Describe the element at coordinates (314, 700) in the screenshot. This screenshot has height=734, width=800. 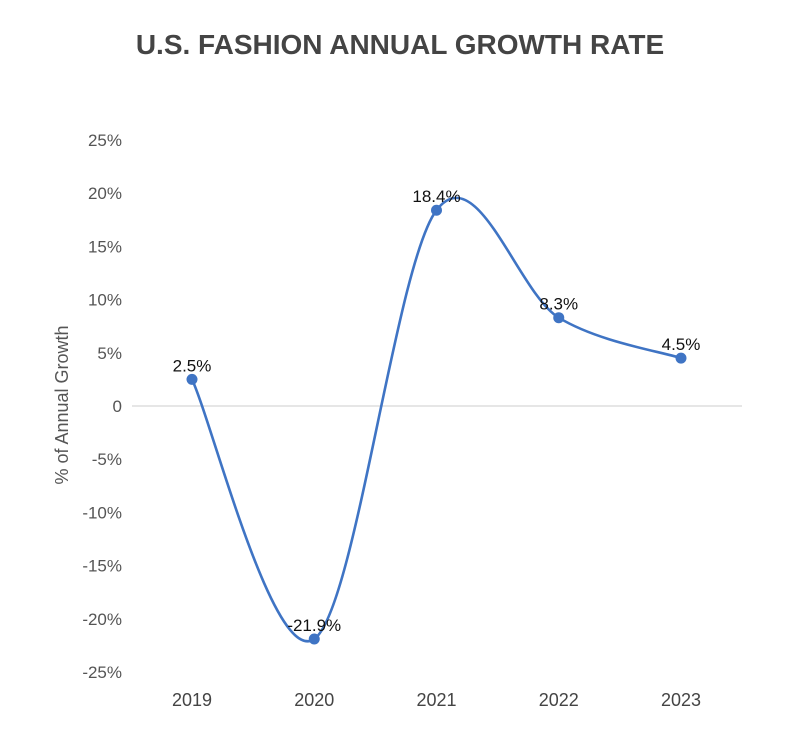
I see `x-tick-label: 2020` at that location.